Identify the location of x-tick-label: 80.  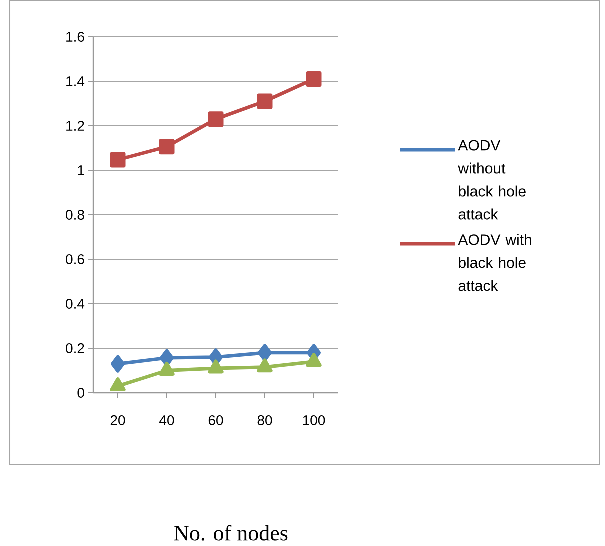
(265, 421).